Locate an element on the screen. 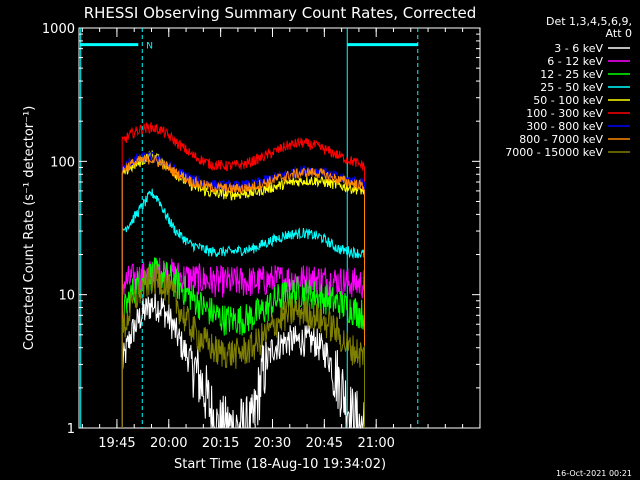  x-axis-label: Start Time (18-Aug-10 19:34:02) is located at coordinates (280, 464).